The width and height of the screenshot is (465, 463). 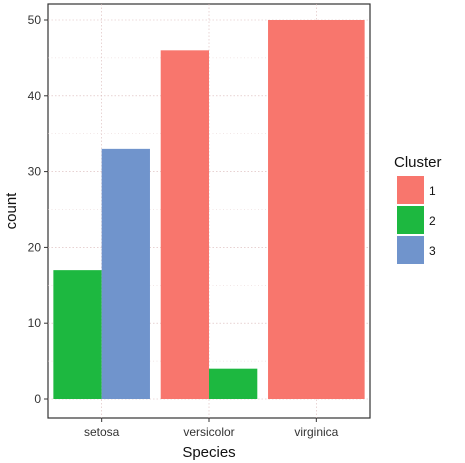 I want to click on y-tick-label: 30, so click(x=35, y=172).